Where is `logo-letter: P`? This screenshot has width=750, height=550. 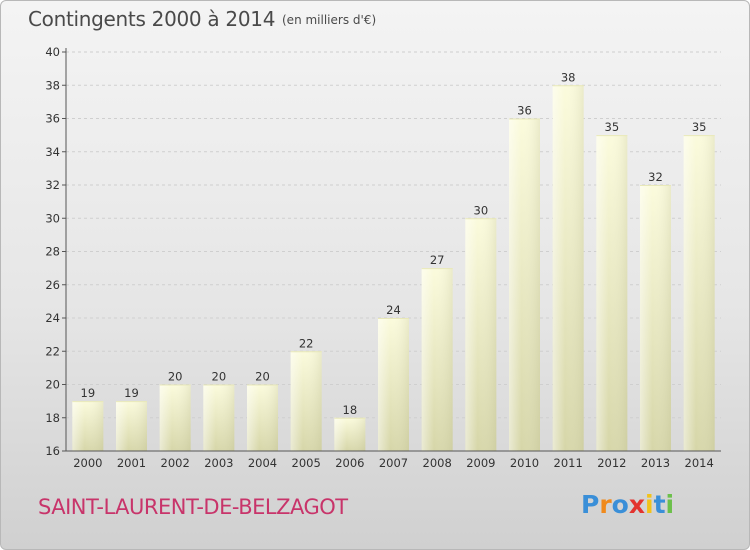
logo-letter: P is located at coordinates (590, 504).